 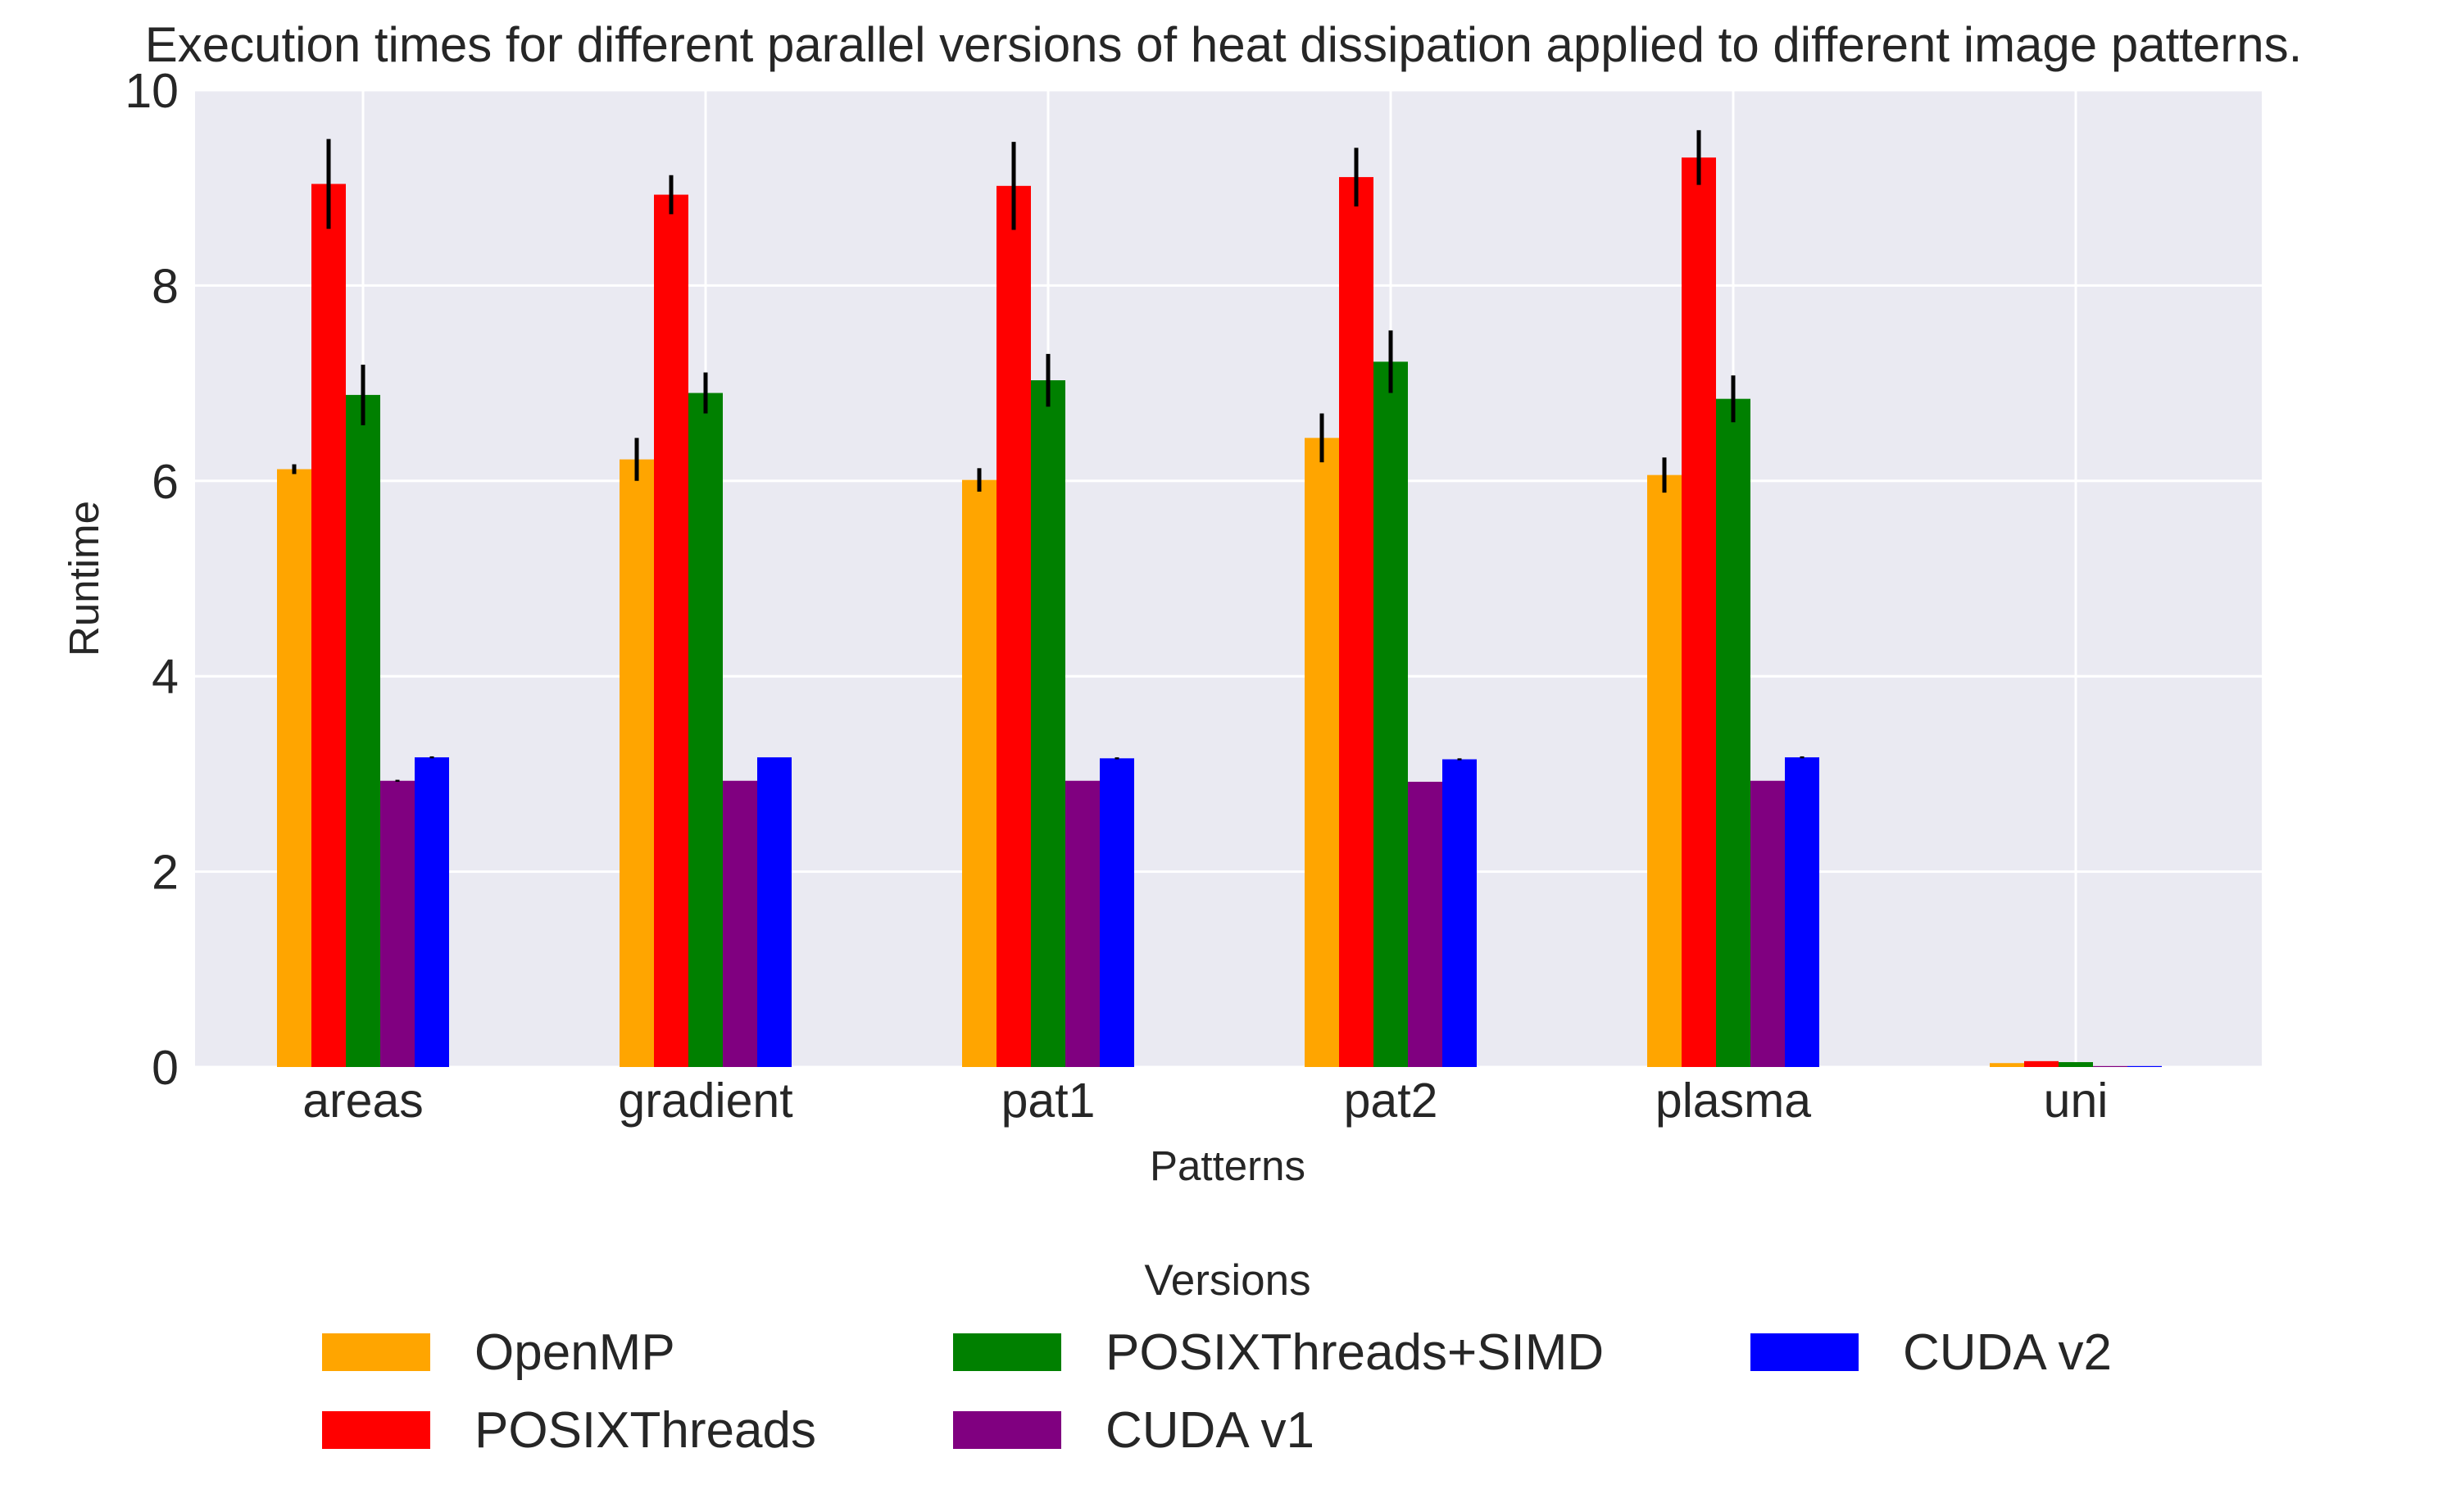 What do you see at coordinates (165, 873) in the screenshot?
I see `y-tick-label: 2` at bounding box center [165, 873].